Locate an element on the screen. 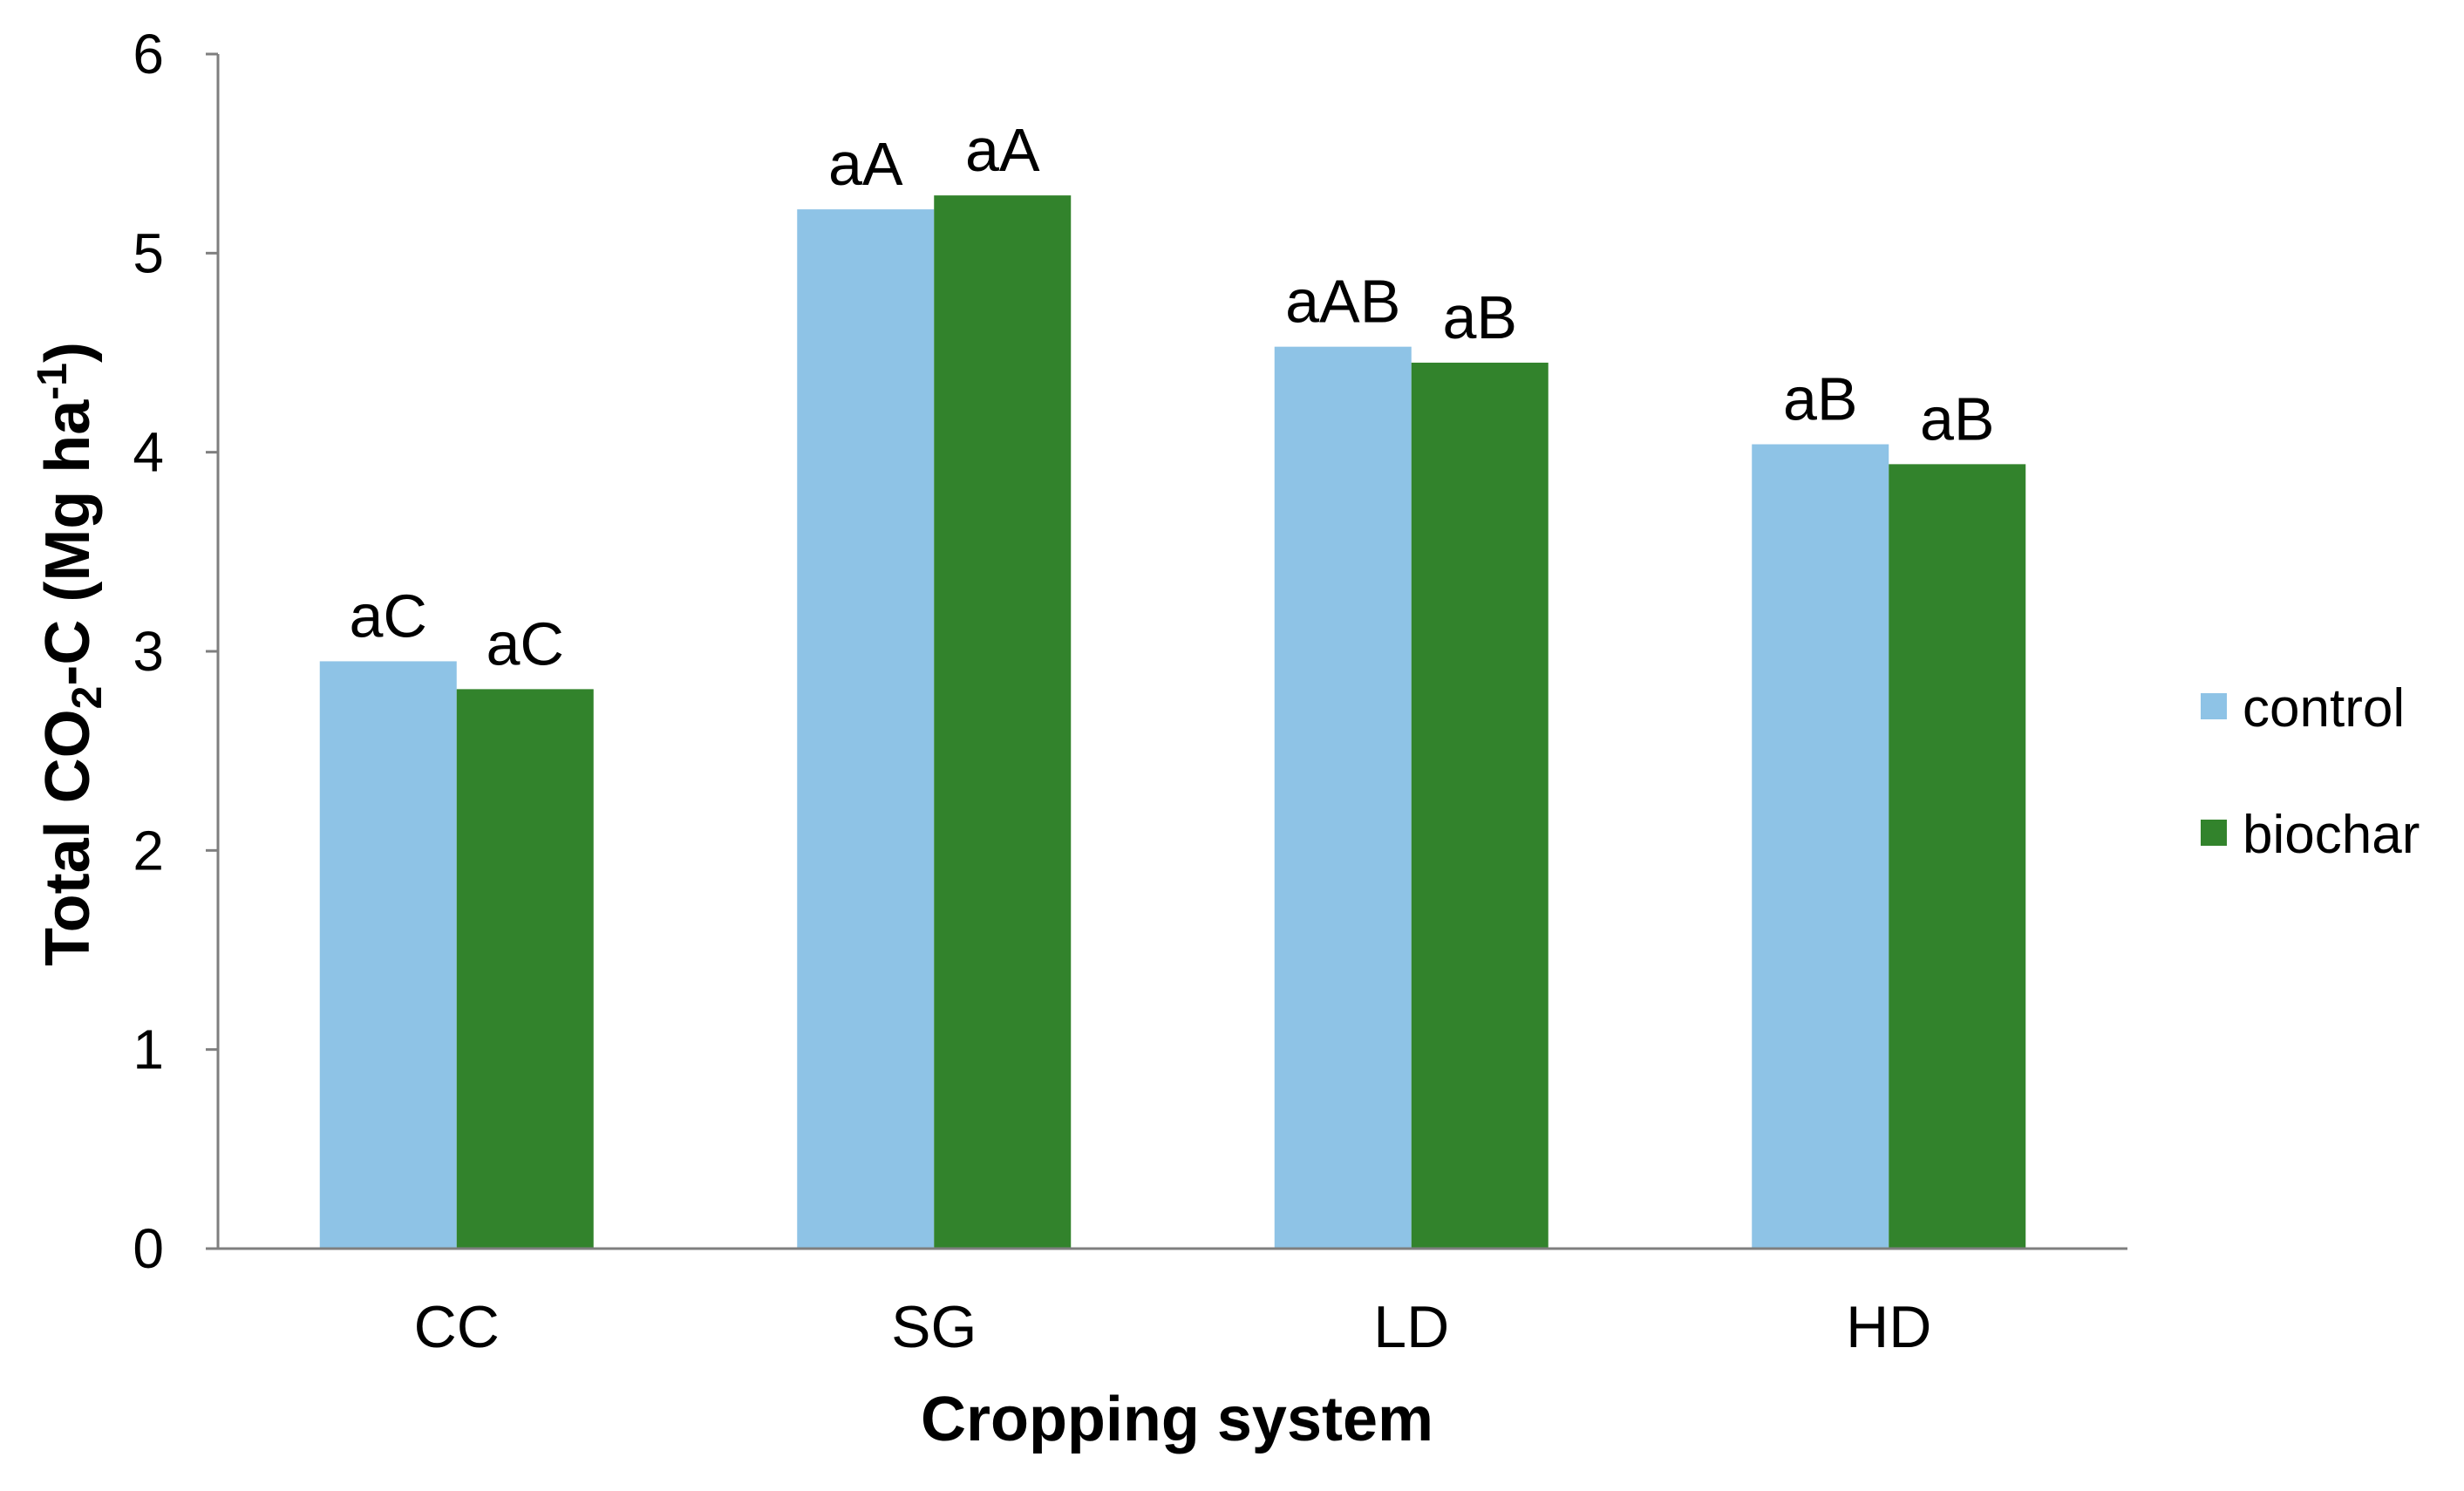  bar-control-SG is located at coordinates (866, 729).